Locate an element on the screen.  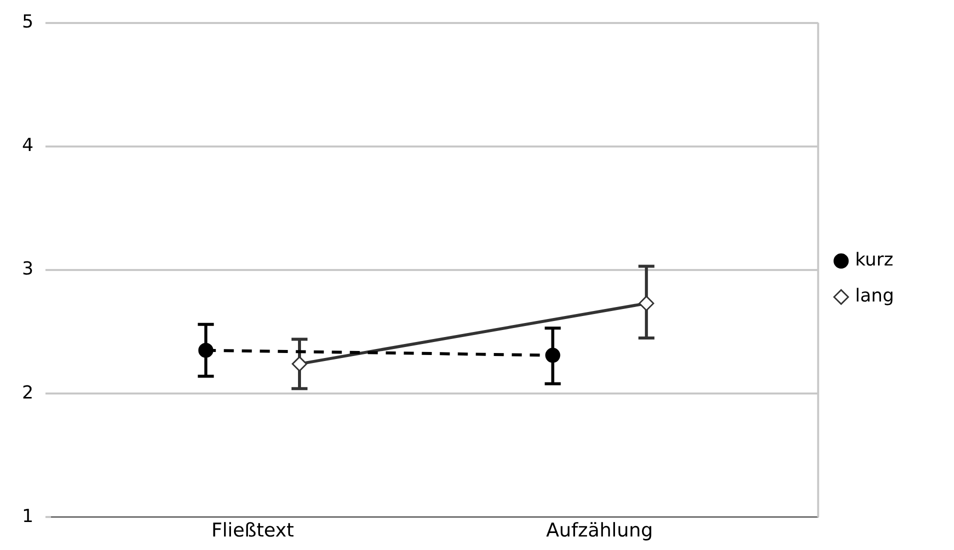
y-tick-label: 3 is located at coordinates (28, 269).